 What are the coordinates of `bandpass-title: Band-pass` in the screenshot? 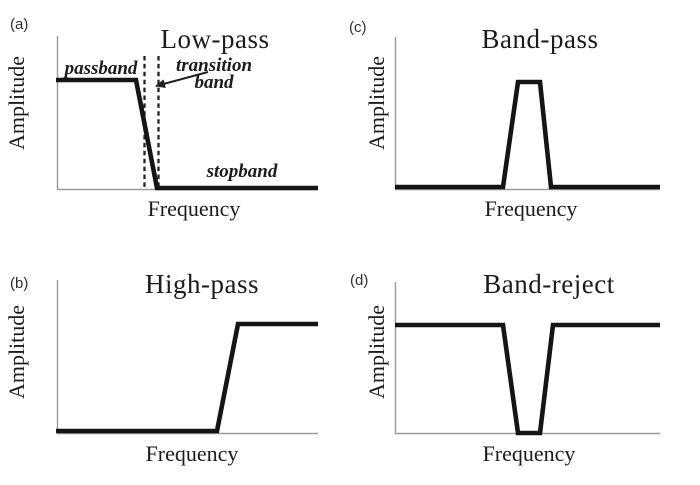 It's located at (540, 39).